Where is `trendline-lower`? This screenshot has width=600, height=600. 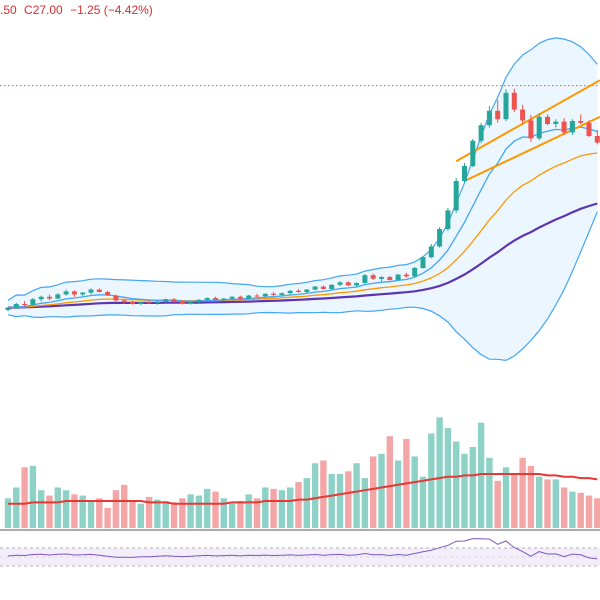 trendline-lower is located at coordinates (532, 148).